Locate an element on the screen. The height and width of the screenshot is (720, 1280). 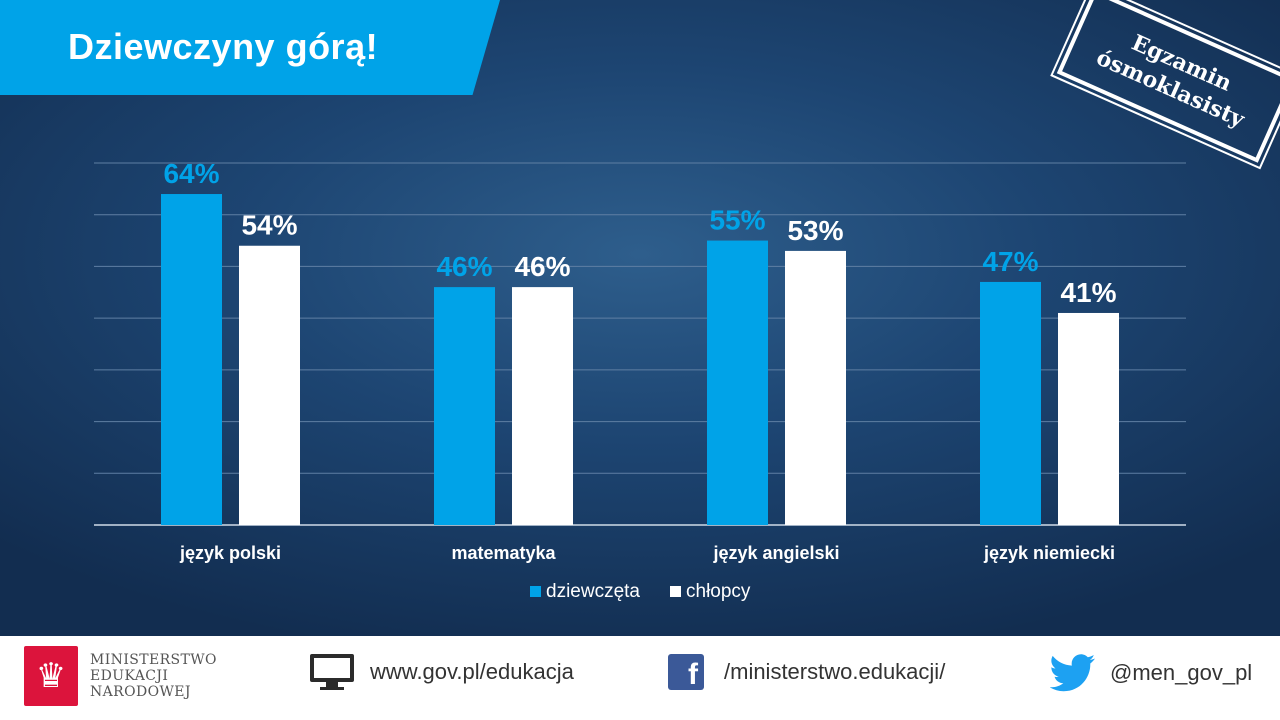
category-label: język niemiecki is located at coordinates (1049, 553).